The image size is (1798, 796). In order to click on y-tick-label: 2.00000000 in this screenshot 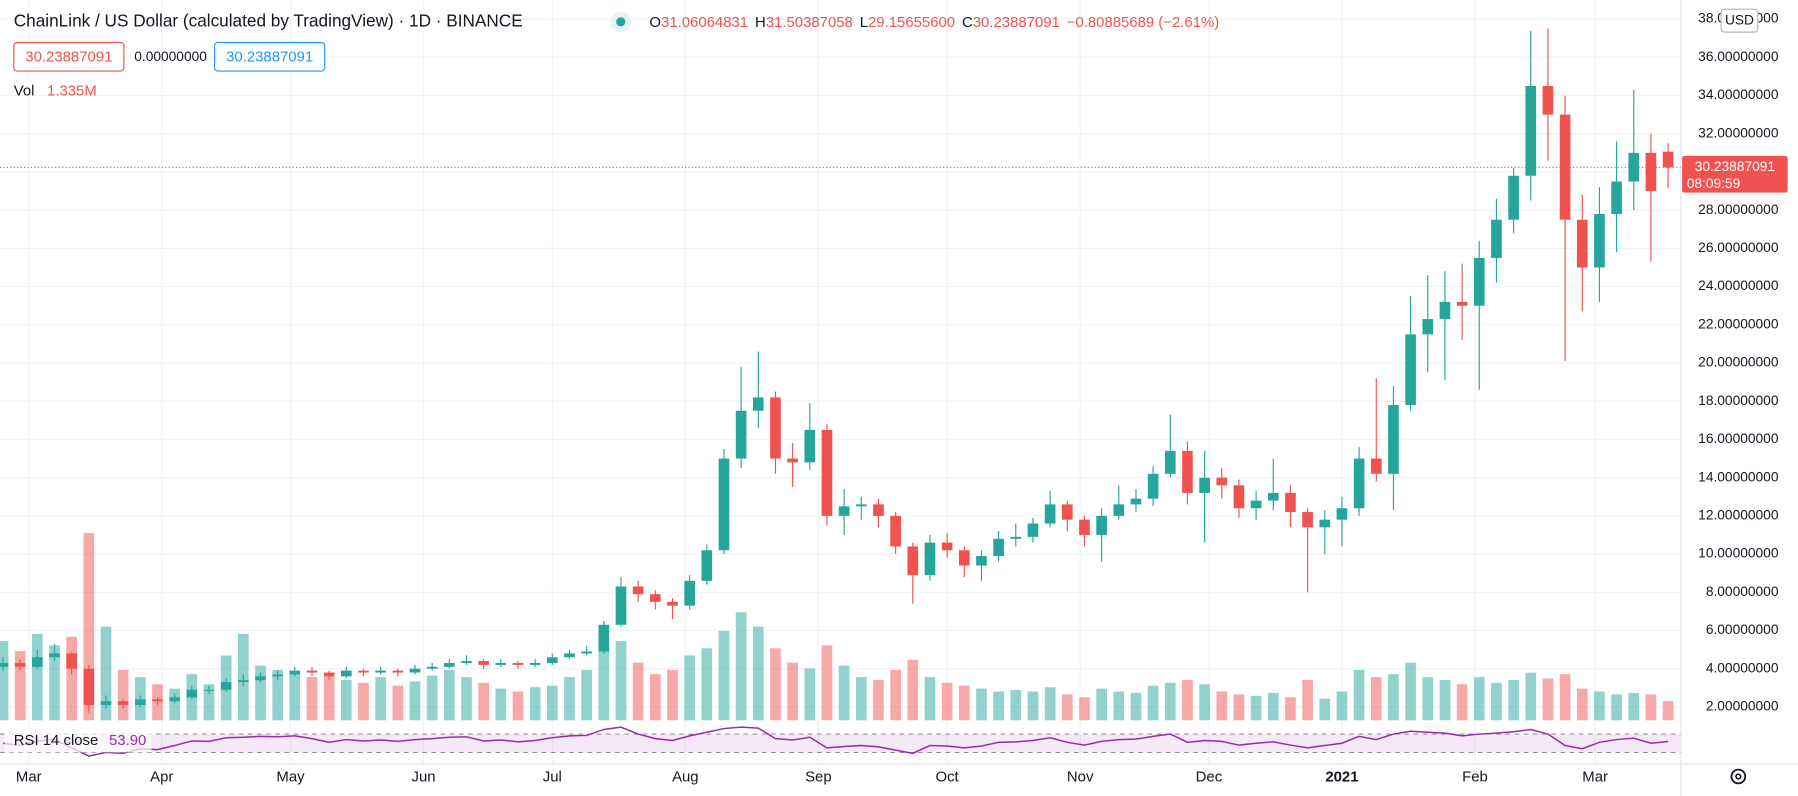, I will do `click(1742, 706)`.